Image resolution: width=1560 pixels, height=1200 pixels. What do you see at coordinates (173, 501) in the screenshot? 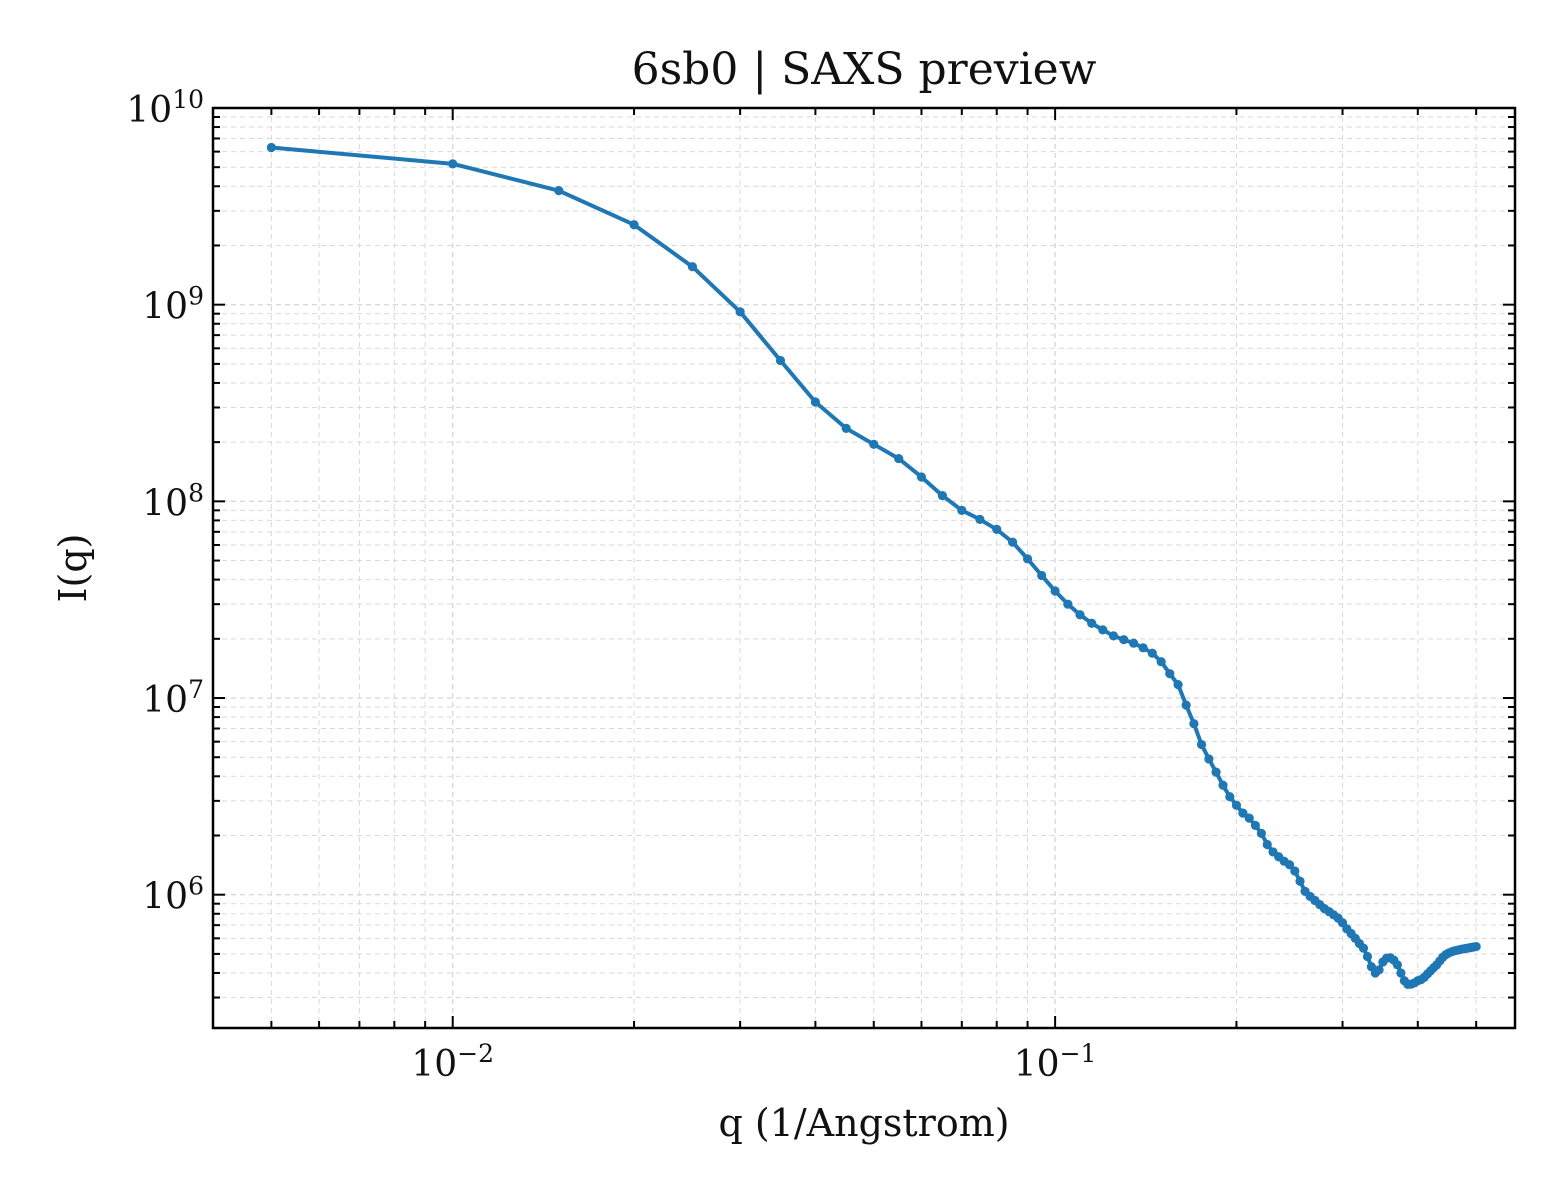
I see `y-tick-label: 108` at bounding box center [173, 501].